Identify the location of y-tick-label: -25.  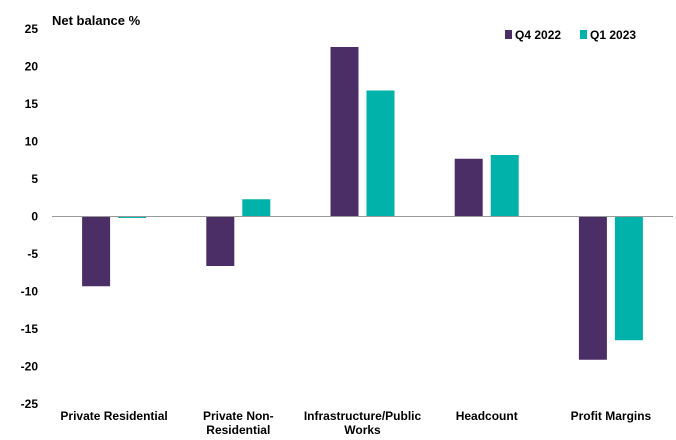
(30, 404).